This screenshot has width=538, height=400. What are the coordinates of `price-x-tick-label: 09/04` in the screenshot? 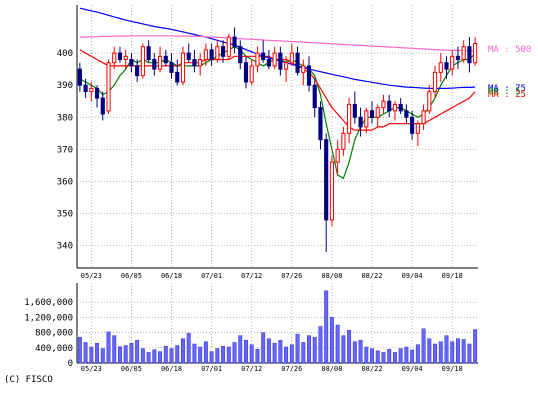 It's located at (412, 276).